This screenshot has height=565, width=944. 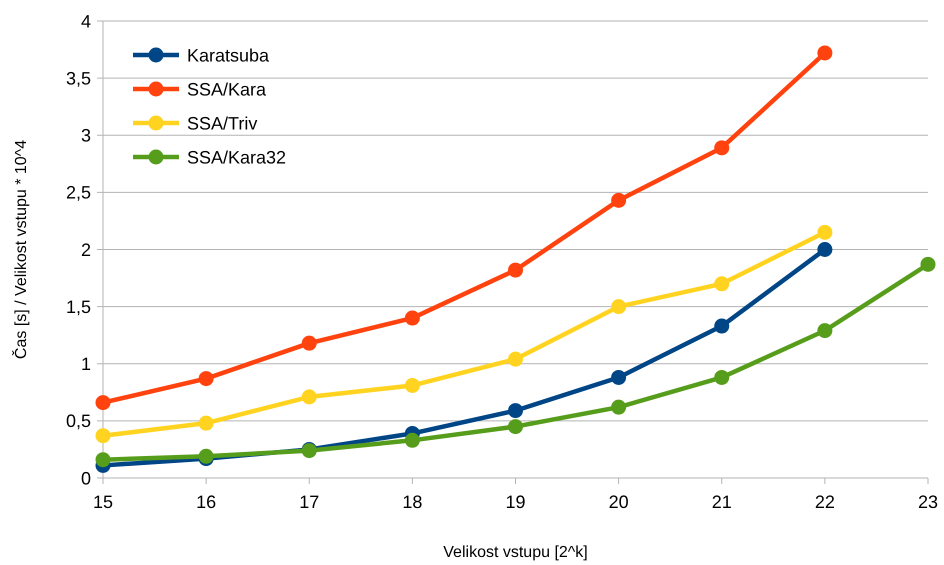 I want to click on legend-label: SSA/Kara32, so click(x=236, y=157).